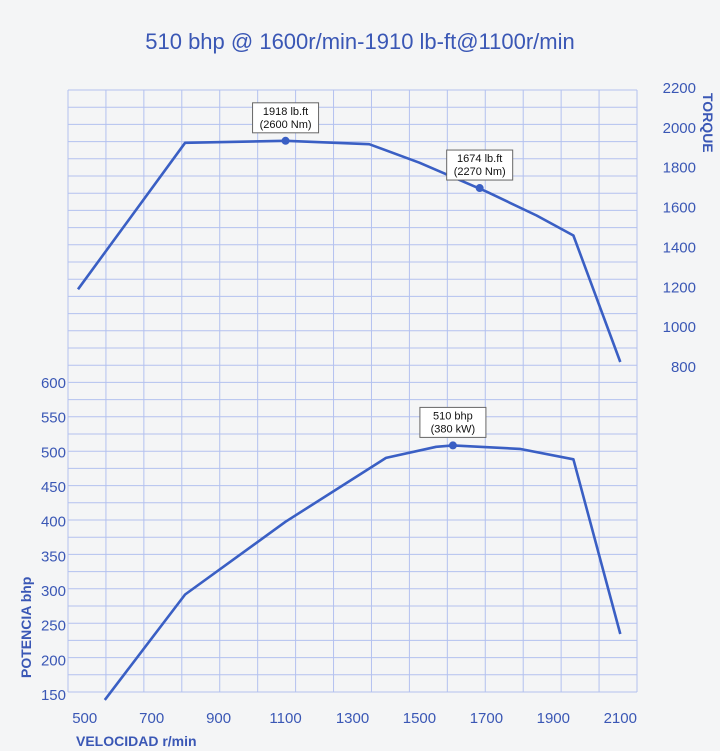  Describe the element at coordinates (285, 718) in the screenshot. I see `x-tick-label: 1100` at that location.